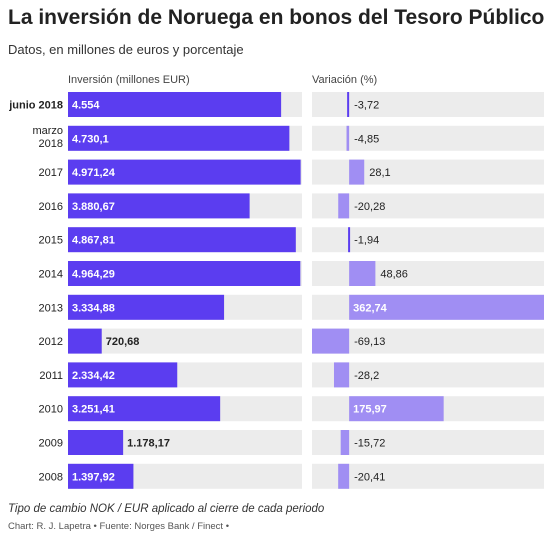 The width and height of the screenshot is (559, 539). I want to click on change-column-header: Variación (%), so click(345, 80).